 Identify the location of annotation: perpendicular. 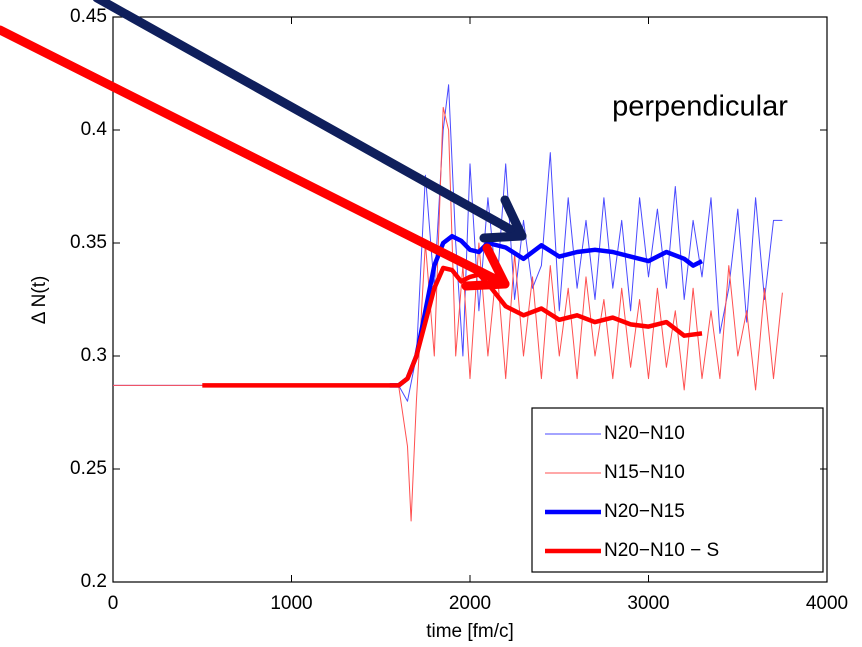
(700, 107).